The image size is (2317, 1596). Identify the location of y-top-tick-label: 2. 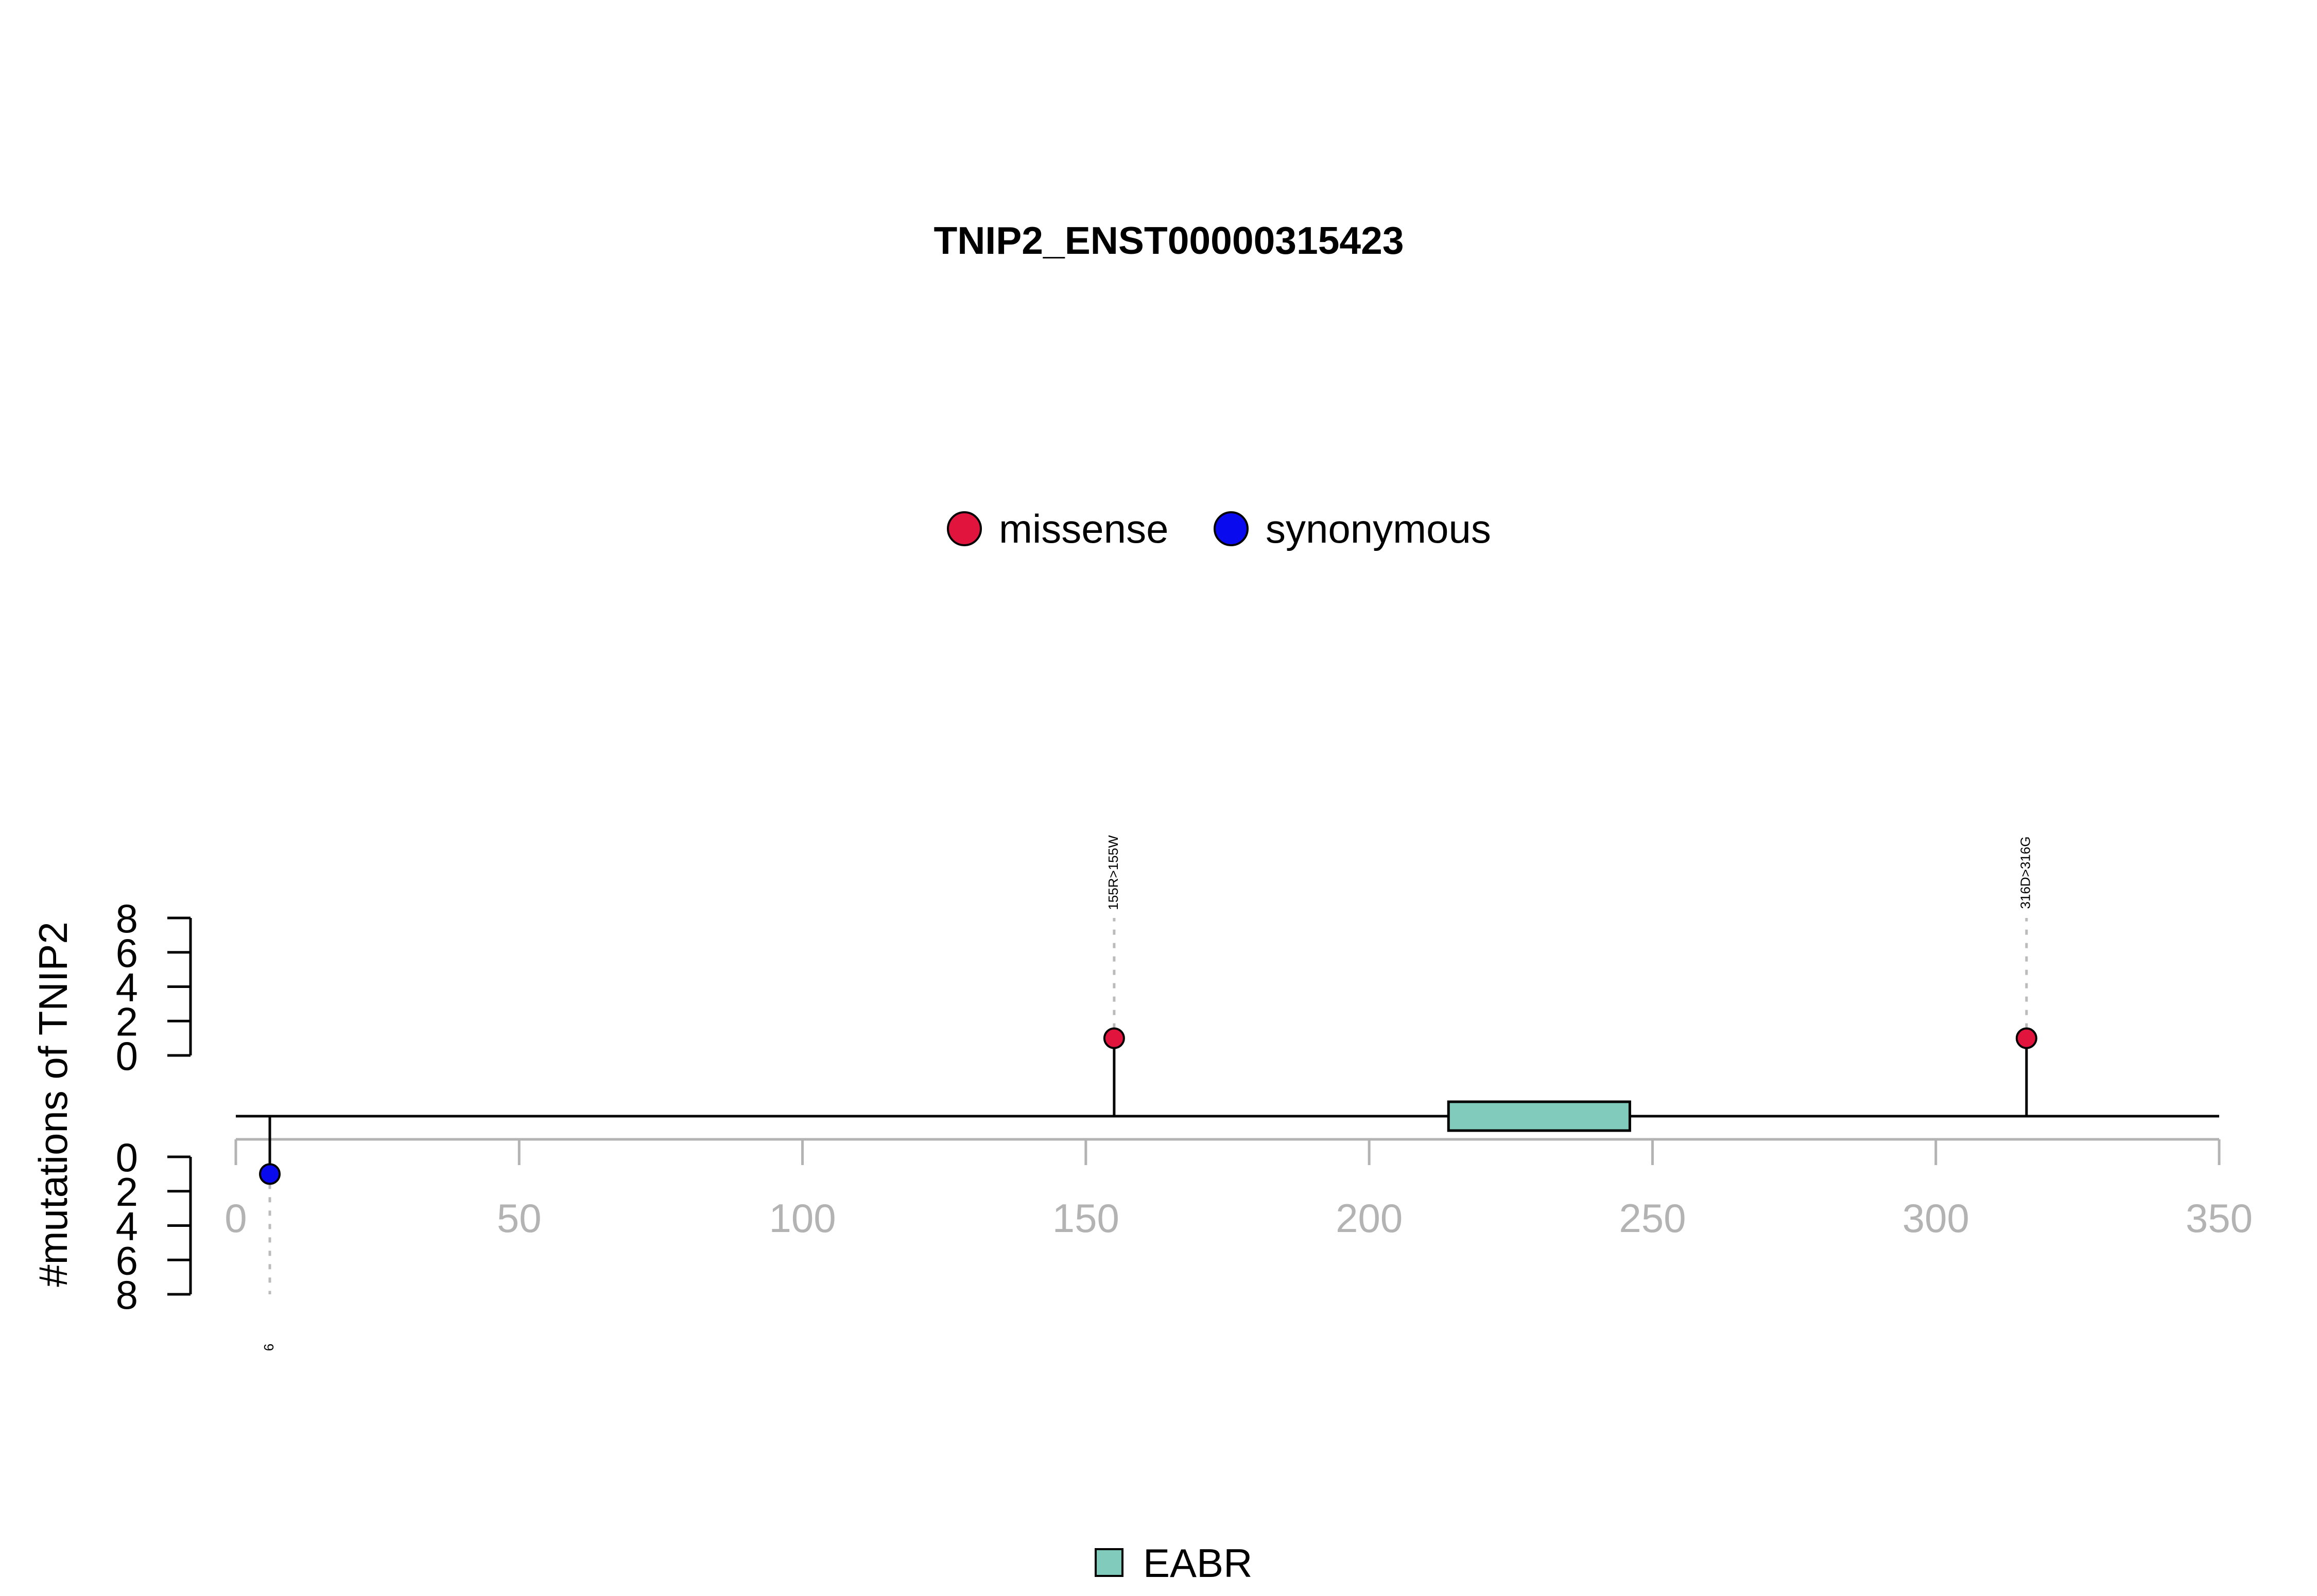
(127, 1021).